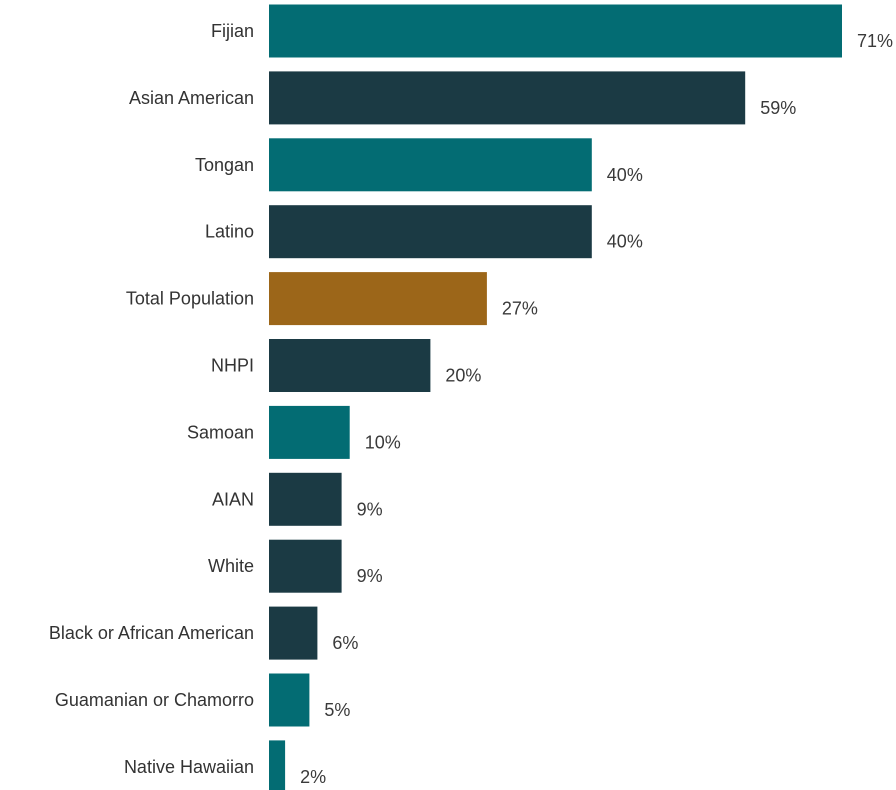 The height and width of the screenshot is (790, 896). I want to click on category-label-tongan: Tongan, so click(224, 165).